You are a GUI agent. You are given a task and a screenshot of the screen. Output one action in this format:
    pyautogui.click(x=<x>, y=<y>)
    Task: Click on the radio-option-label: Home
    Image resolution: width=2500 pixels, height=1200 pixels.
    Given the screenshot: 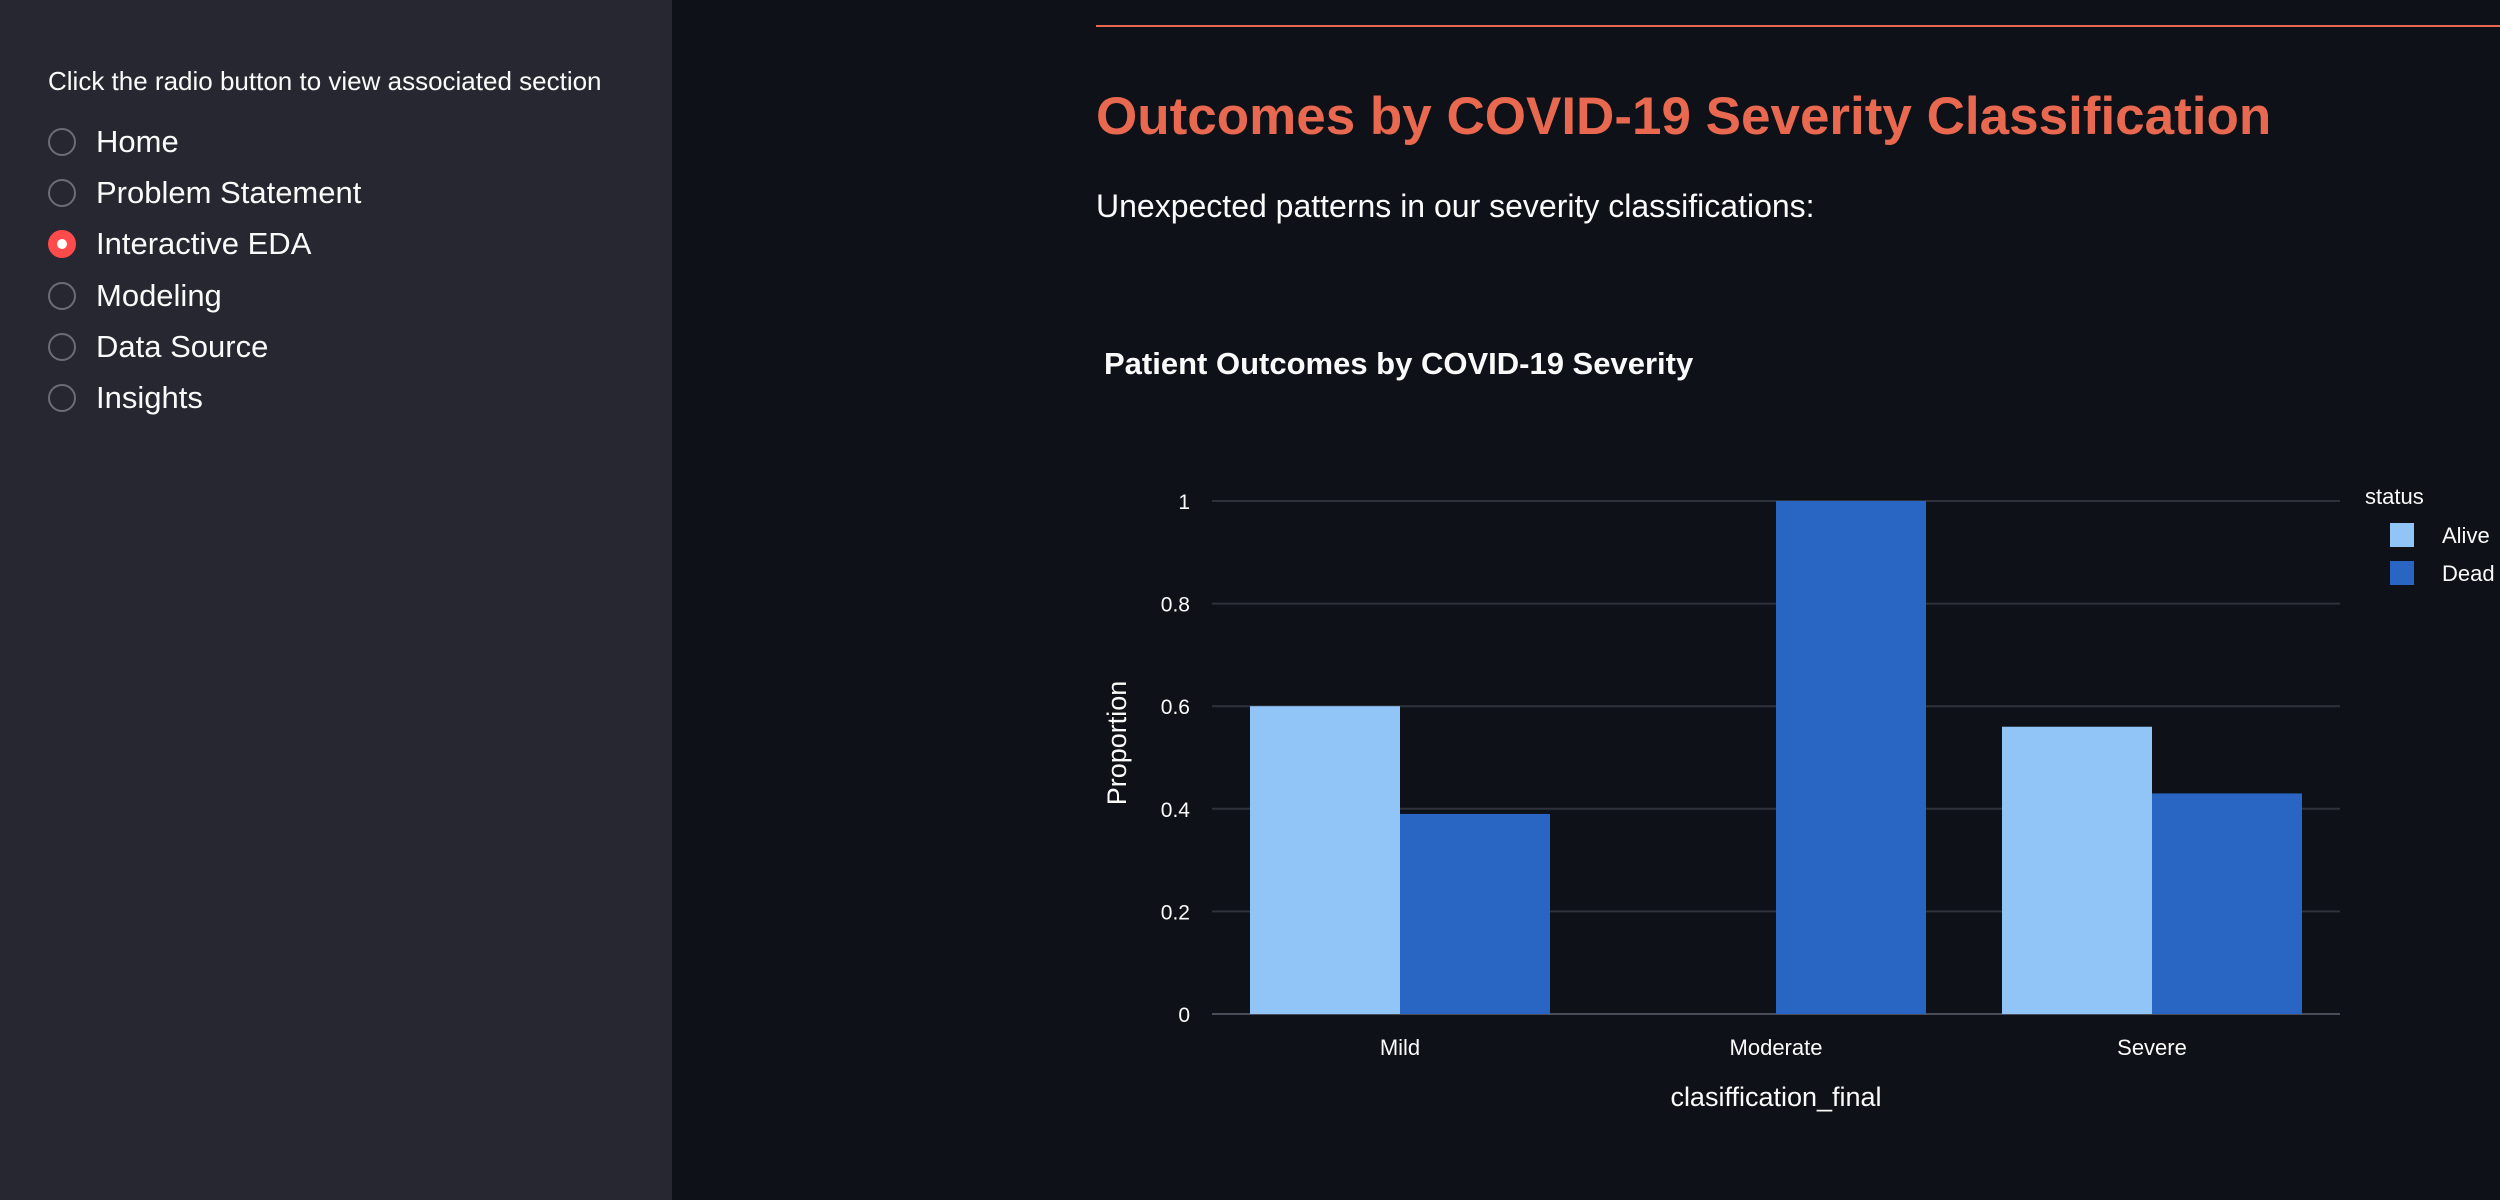 What is the action you would take?
    pyautogui.click(x=137, y=141)
    